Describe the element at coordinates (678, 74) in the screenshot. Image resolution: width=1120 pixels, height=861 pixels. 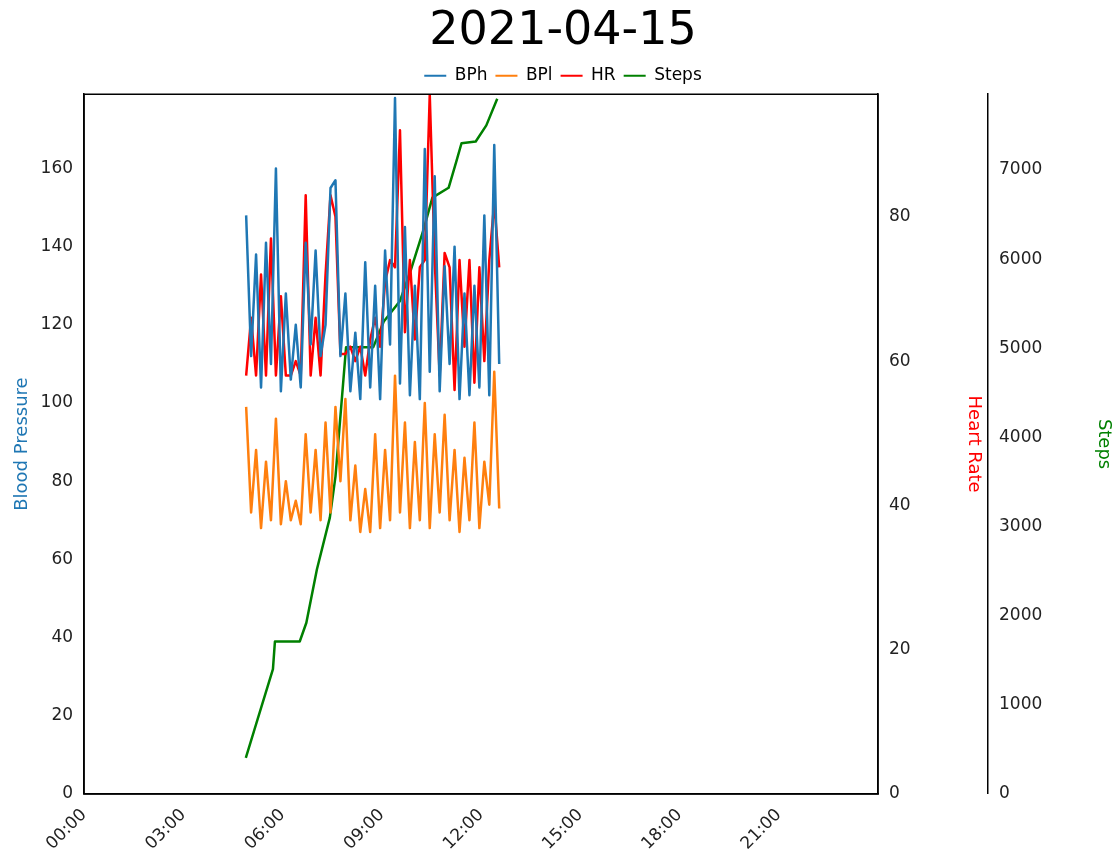
I see `legend-label: Steps` at that location.